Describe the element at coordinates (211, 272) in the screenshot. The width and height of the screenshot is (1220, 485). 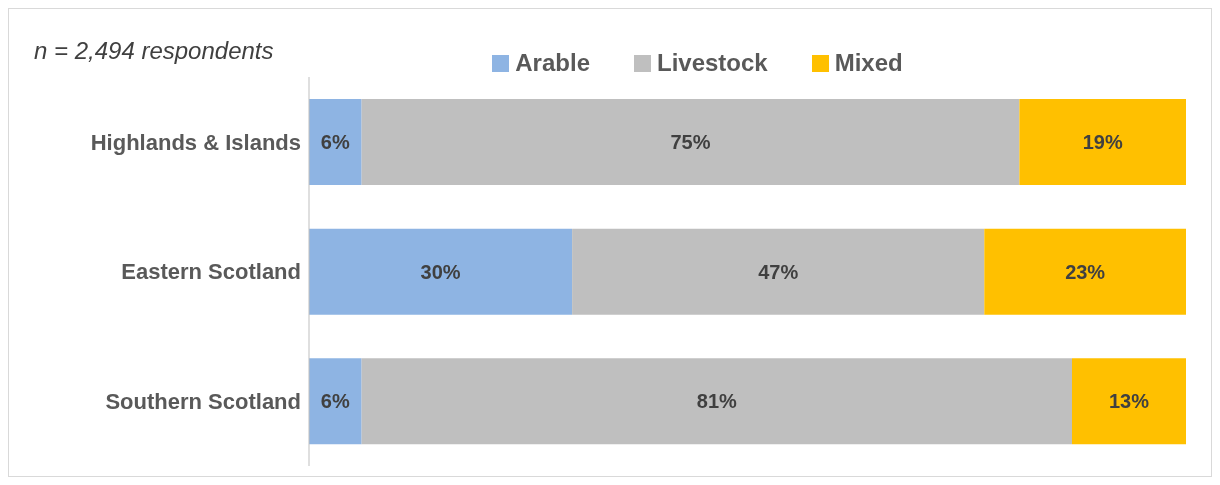
I see `y-tick-label: Eastern Scotland` at that location.